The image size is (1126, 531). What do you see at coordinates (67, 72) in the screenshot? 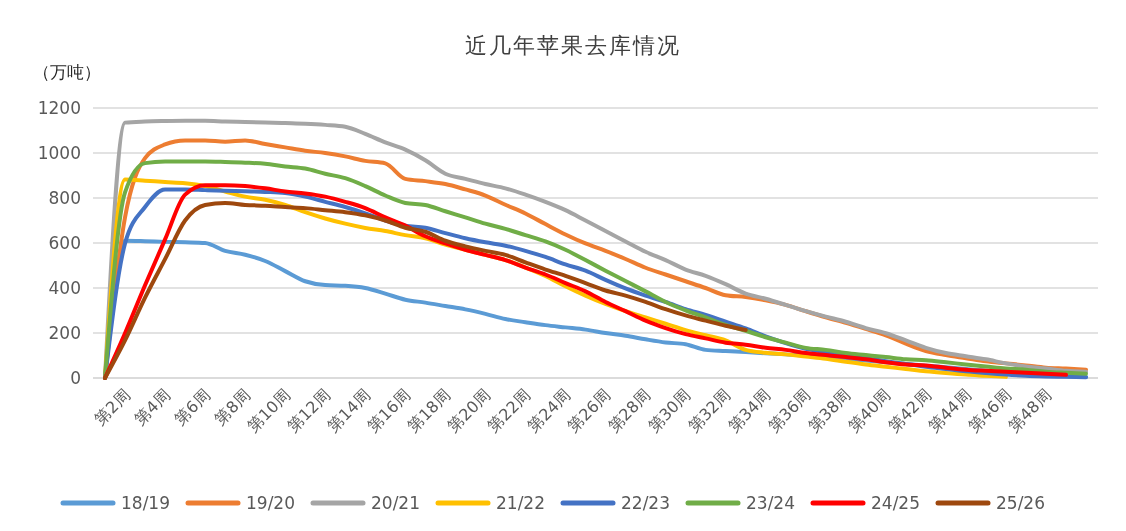
I see `y-axis-title: （万吨）` at bounding box center [67, 72].